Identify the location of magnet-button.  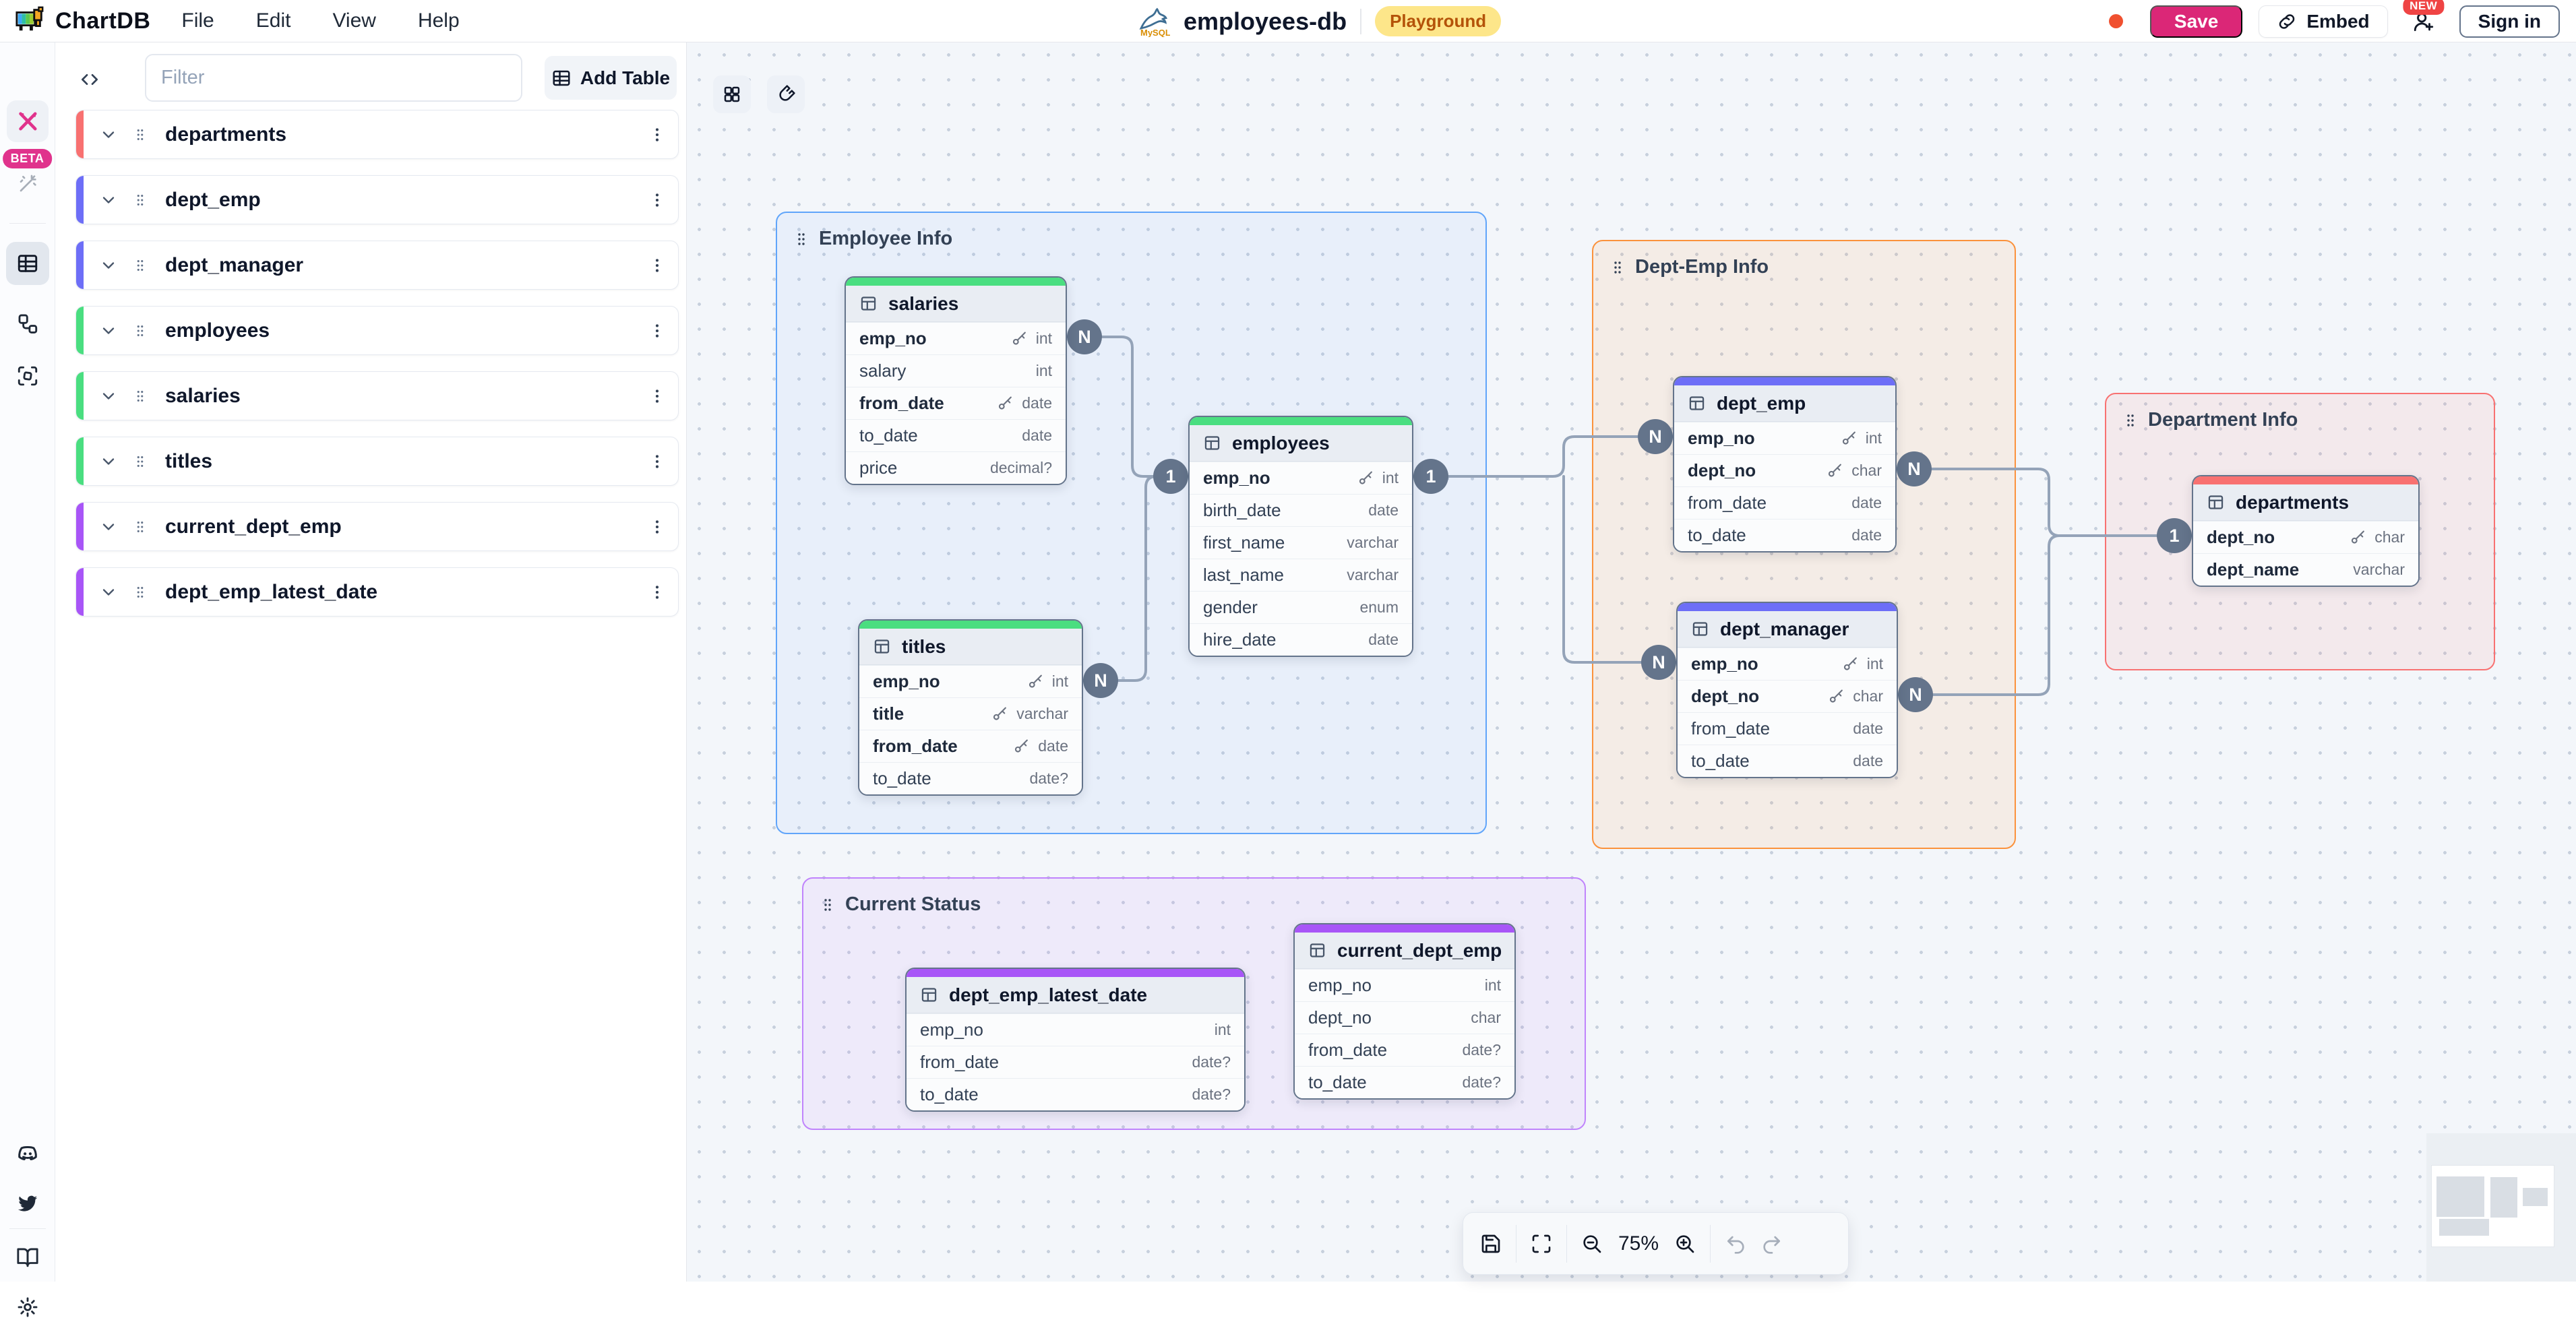
(786, 94).